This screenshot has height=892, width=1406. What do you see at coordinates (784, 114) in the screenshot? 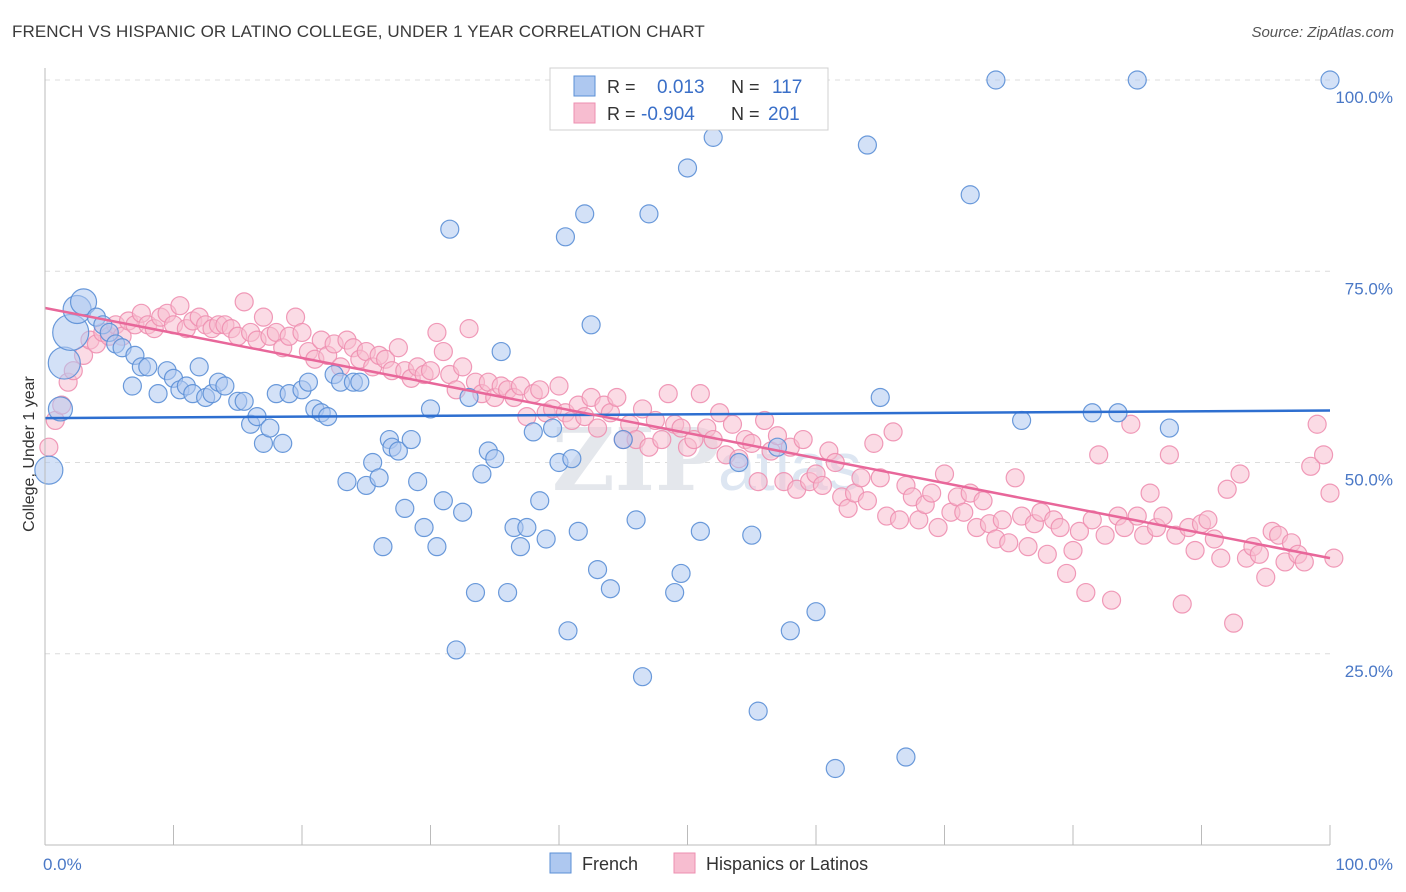
I see `legend-n-value-hispanic: 201` at bounding box center [784, 114].